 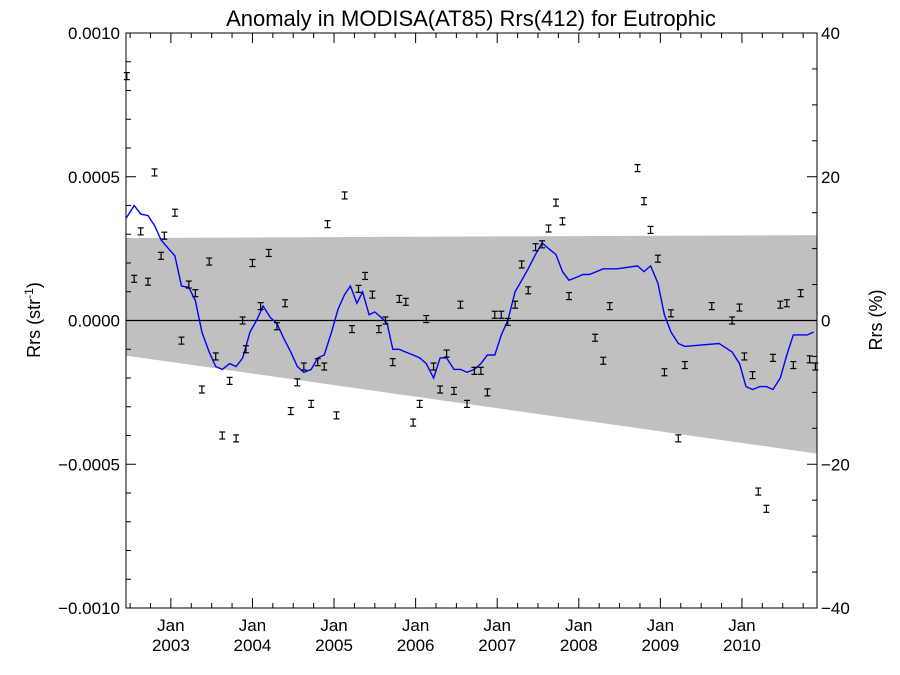 What do you see at coordinates (94, 321) in the screenshot?
I see `left-tick-label: 0.0000` at bounding box center [94, 321].